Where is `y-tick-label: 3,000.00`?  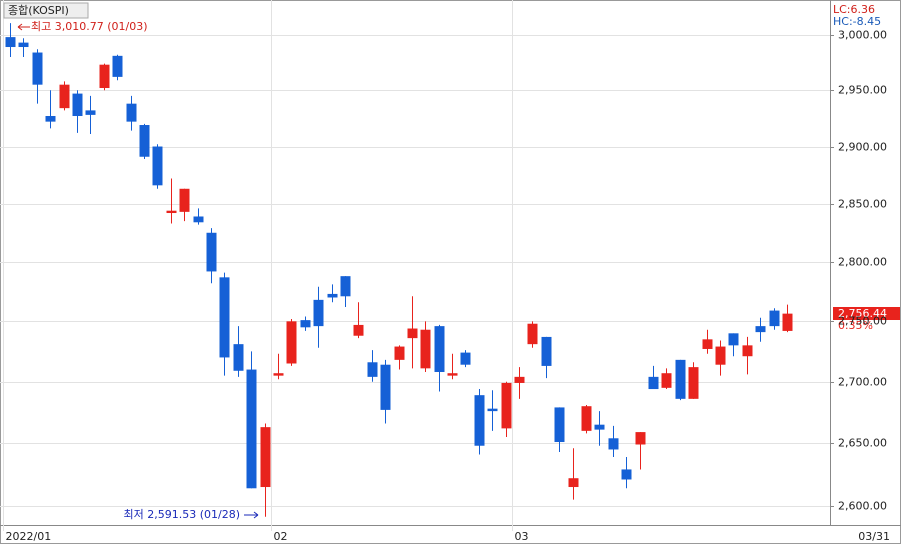 y-tick-label: 3,000.00 is located at coordinates (862, 35).